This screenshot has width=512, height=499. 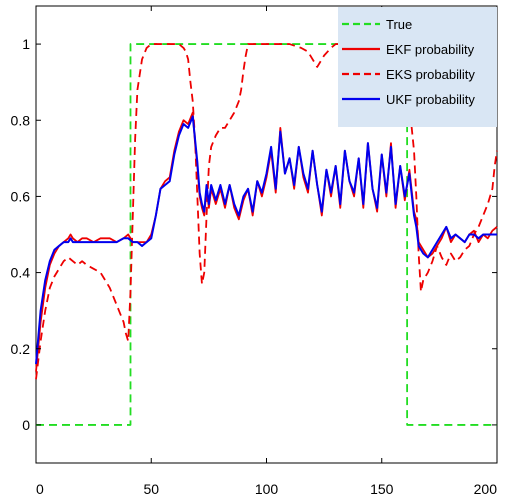 What do you see at coordinates (21, 273) in the screenshot?
I see `y-tick-label-0-4: 0.4` at bounding box center [21, 273].